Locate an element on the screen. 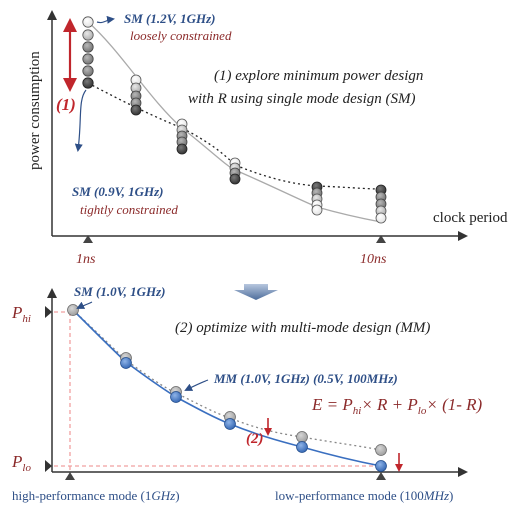 This screenshot has height=517, width=532. label-sm-low-sub: tightly constrained is located at coordinates (129, 209).